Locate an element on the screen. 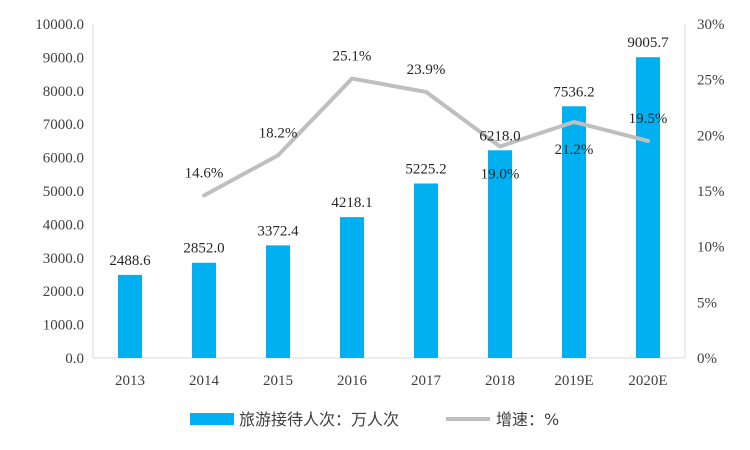  y-right-tick-label: 20% is located at coordinates (711, 136).